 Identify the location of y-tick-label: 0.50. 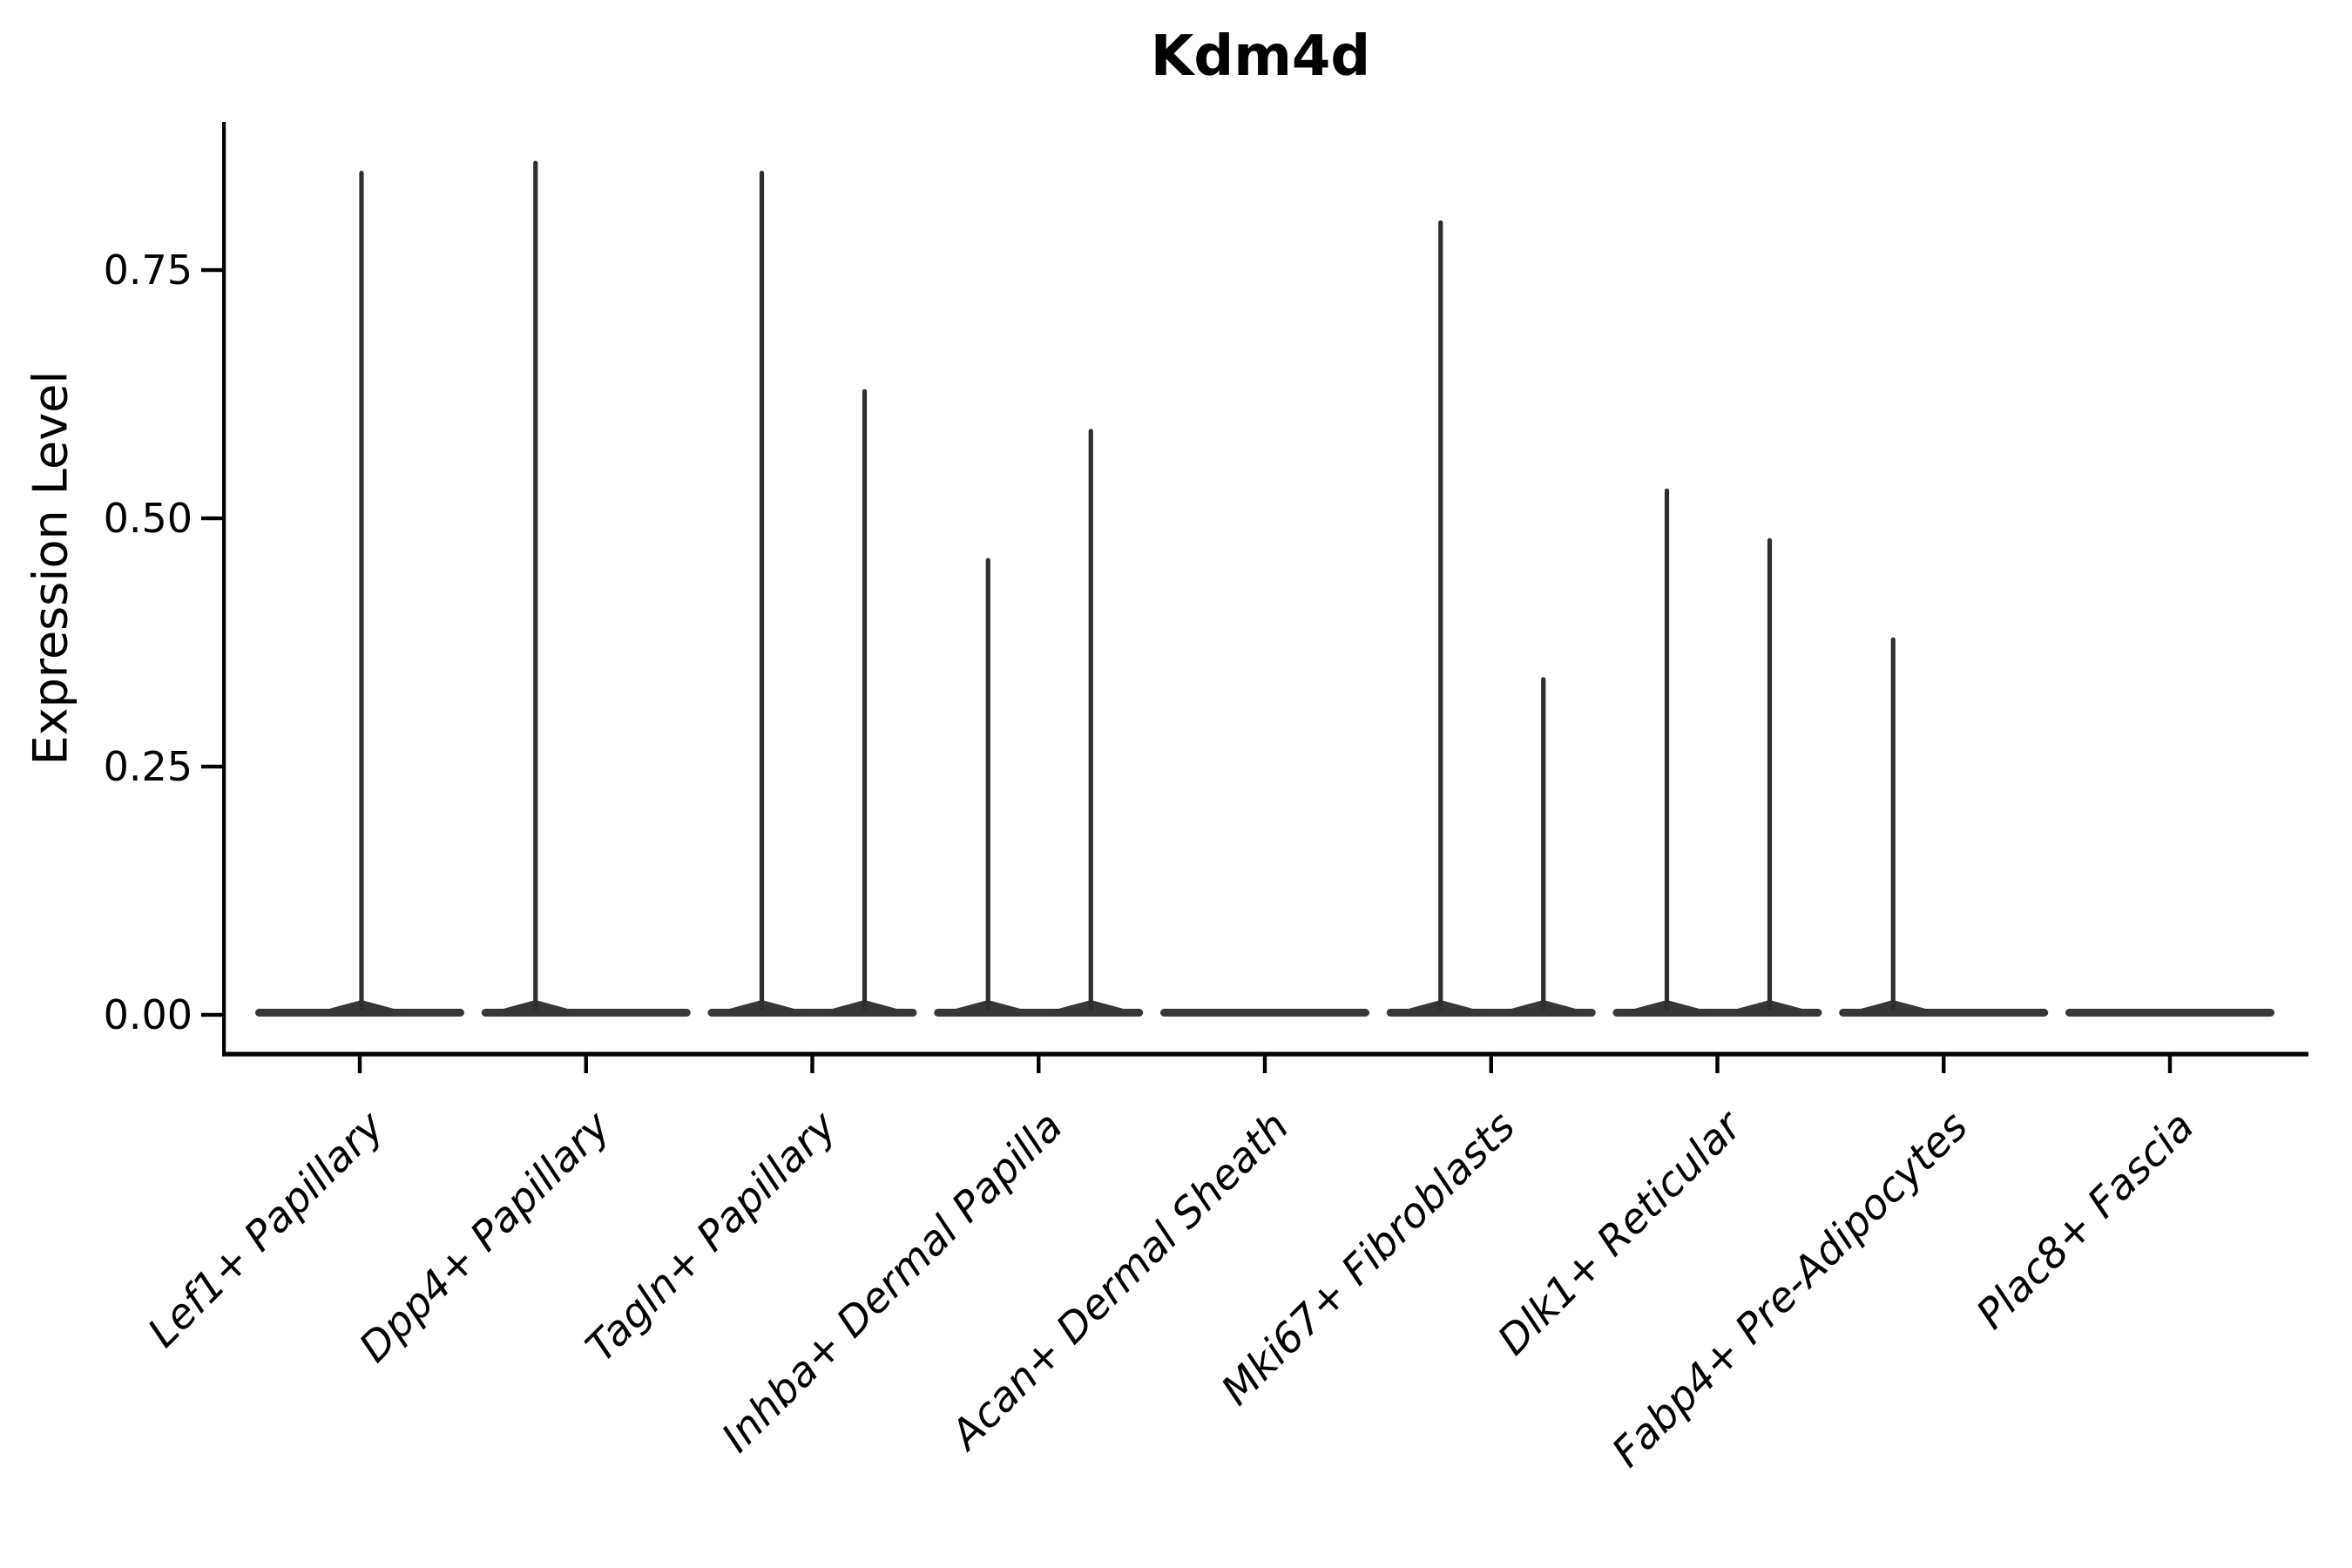
(148, 518).